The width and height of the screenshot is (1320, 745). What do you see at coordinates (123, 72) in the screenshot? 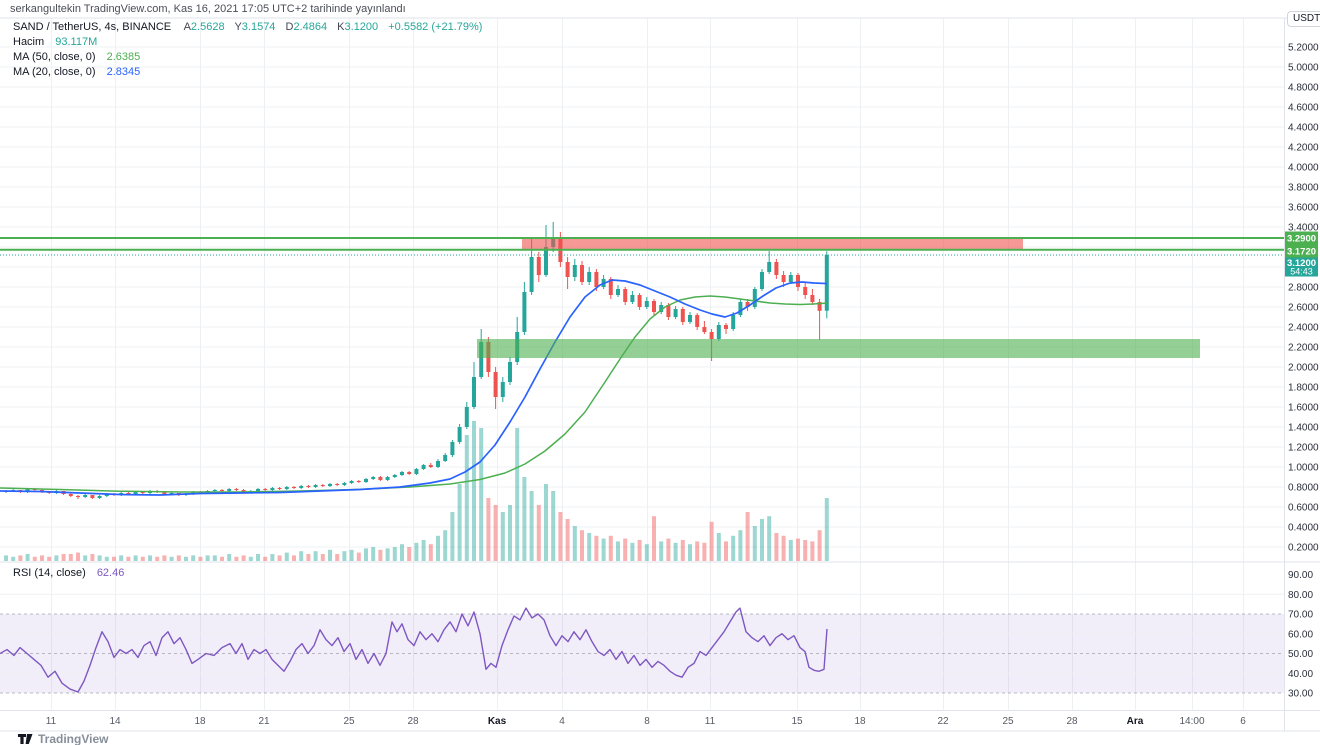
I see `ma20-value: 2.8345` at bounding box center [123, 72].